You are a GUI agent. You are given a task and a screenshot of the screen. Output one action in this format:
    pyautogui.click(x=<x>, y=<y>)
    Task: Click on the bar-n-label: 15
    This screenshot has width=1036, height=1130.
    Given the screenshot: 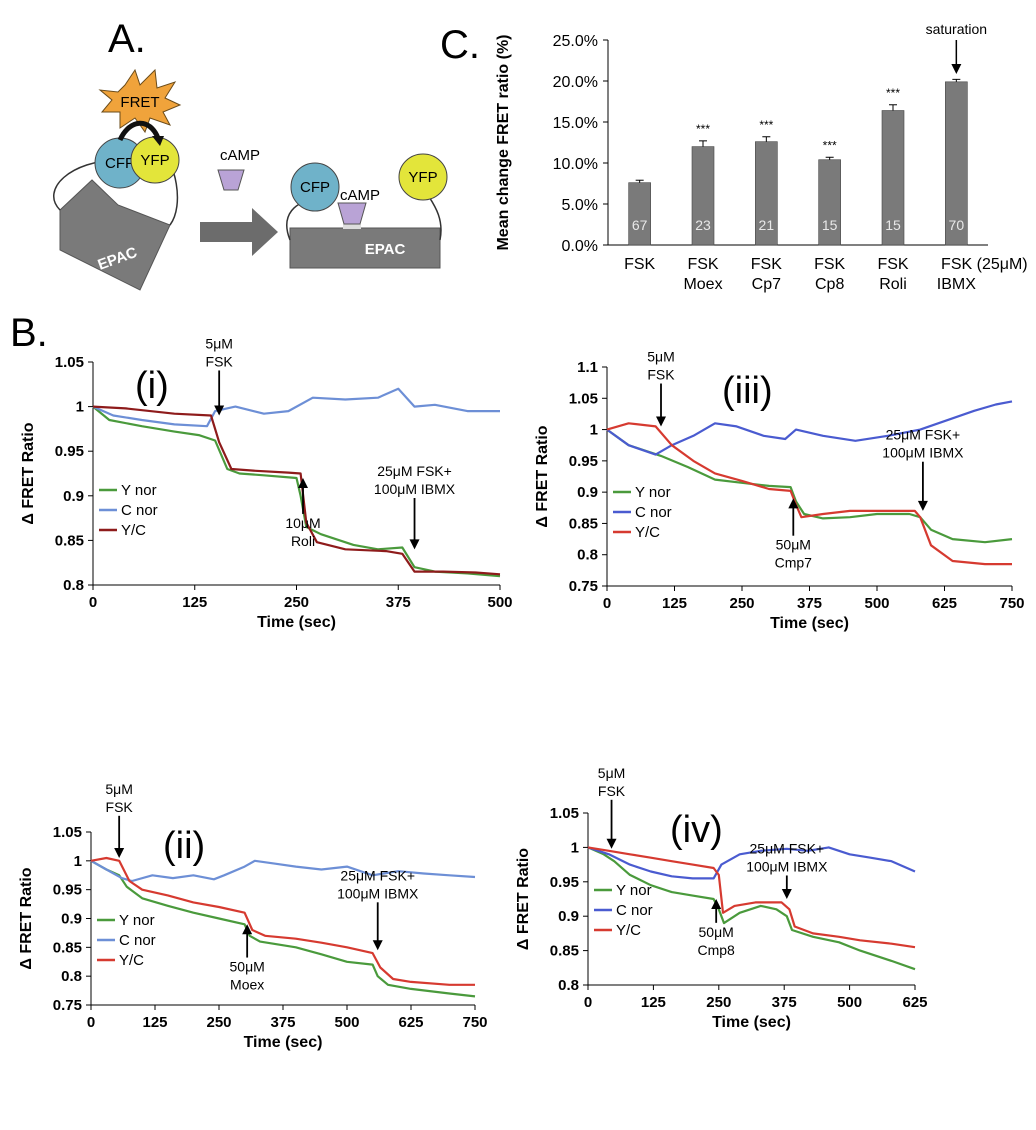 What is the action you would take?
    pyautogui.click(x=830, y=225)
    